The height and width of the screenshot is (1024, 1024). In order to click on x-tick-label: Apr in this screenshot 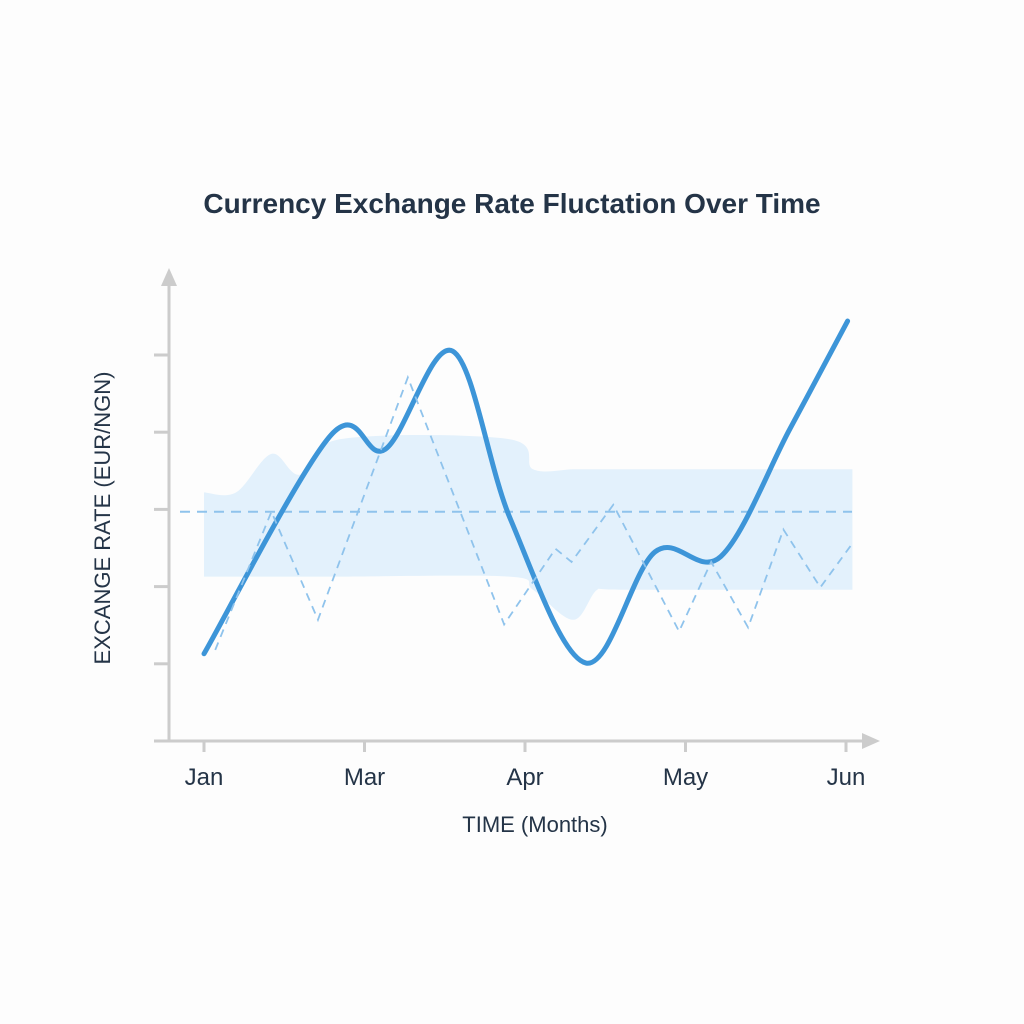, I will do `click(524, 777)`.